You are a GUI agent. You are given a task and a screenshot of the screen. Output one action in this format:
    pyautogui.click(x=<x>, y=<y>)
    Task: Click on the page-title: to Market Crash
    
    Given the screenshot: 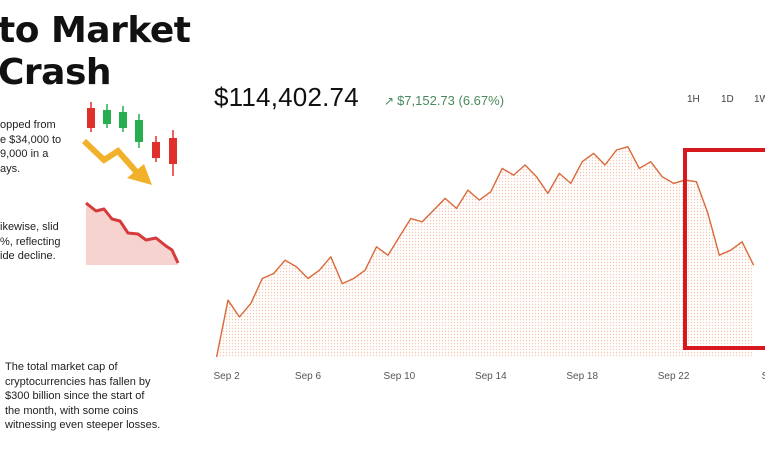 What is the action you would take?
    pyautogui.click(x=95, y=52)
    